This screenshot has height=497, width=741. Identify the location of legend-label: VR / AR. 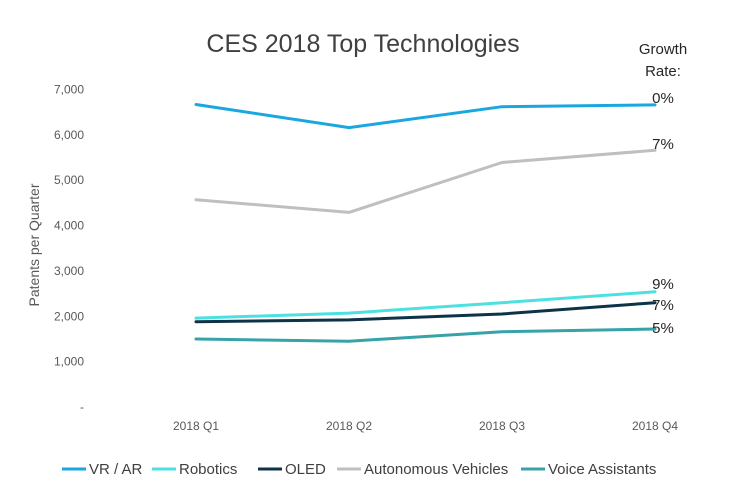
(116, 469).